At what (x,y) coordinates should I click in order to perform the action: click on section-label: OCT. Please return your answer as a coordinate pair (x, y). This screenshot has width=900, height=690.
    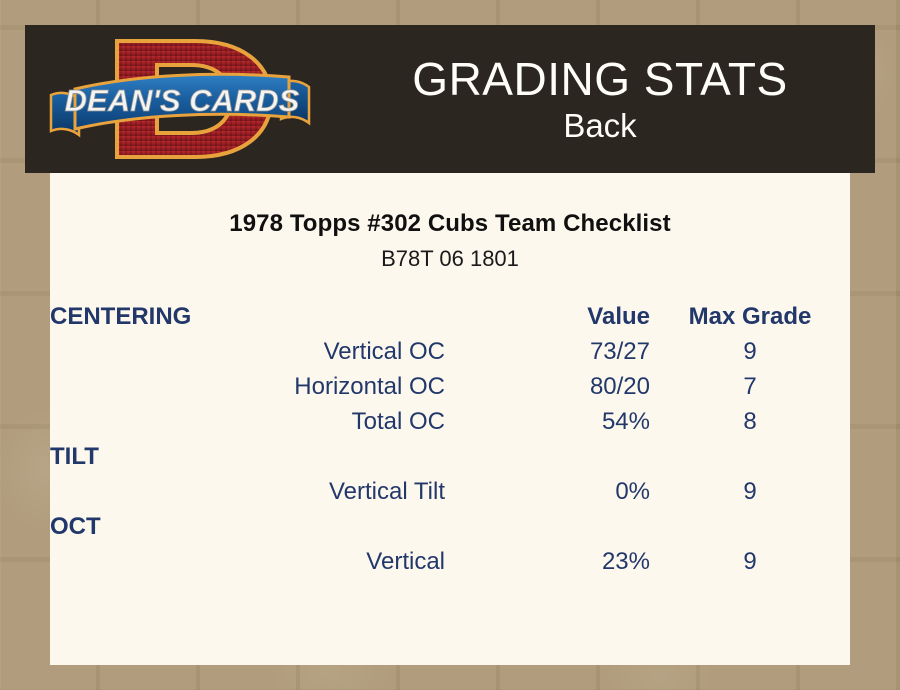
    Looking at the image, I should click on (75, 526).